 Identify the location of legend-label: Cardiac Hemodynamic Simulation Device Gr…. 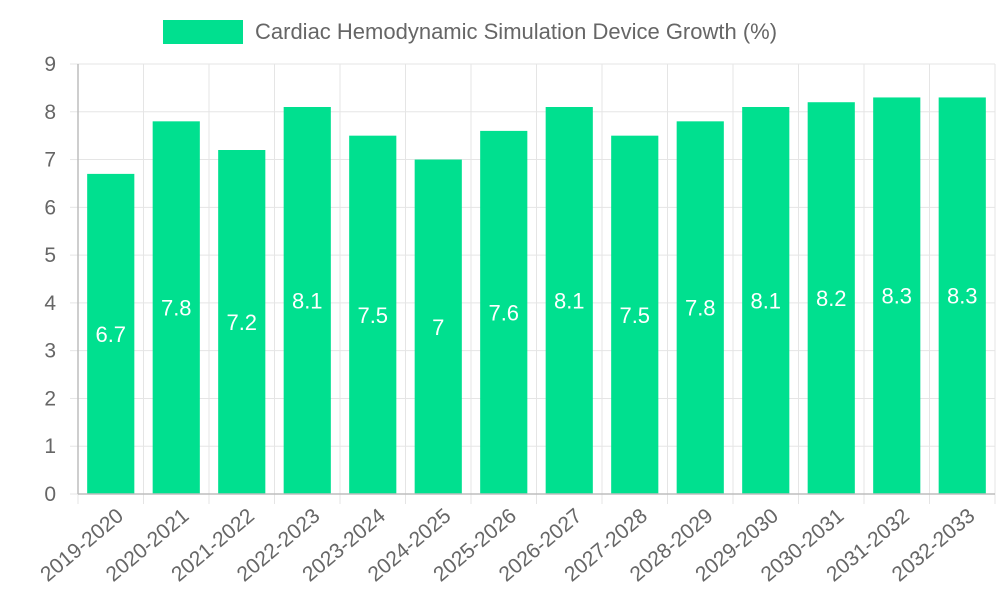
(516, 31).